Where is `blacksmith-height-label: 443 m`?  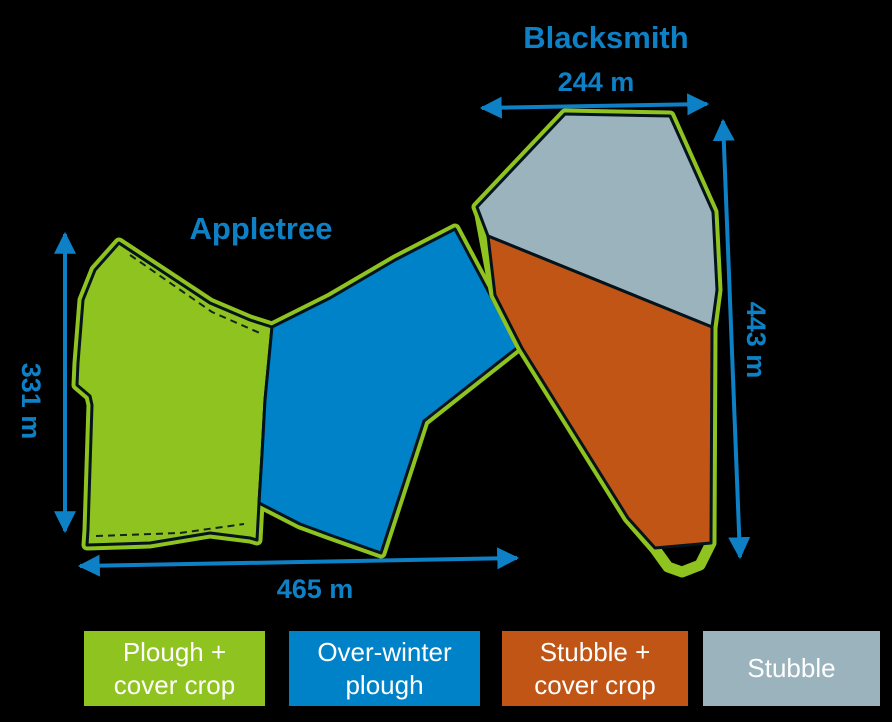 blacksmith-height-label: 443 m is located at coordinates (756, 340).